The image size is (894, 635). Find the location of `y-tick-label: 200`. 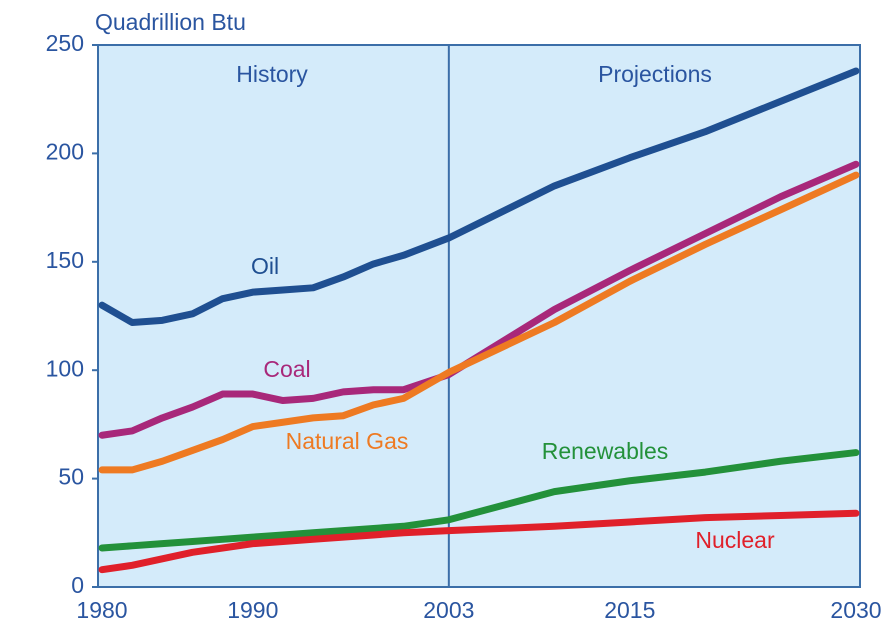

y-tick-label: 200 is located at coordinates (65, 151).